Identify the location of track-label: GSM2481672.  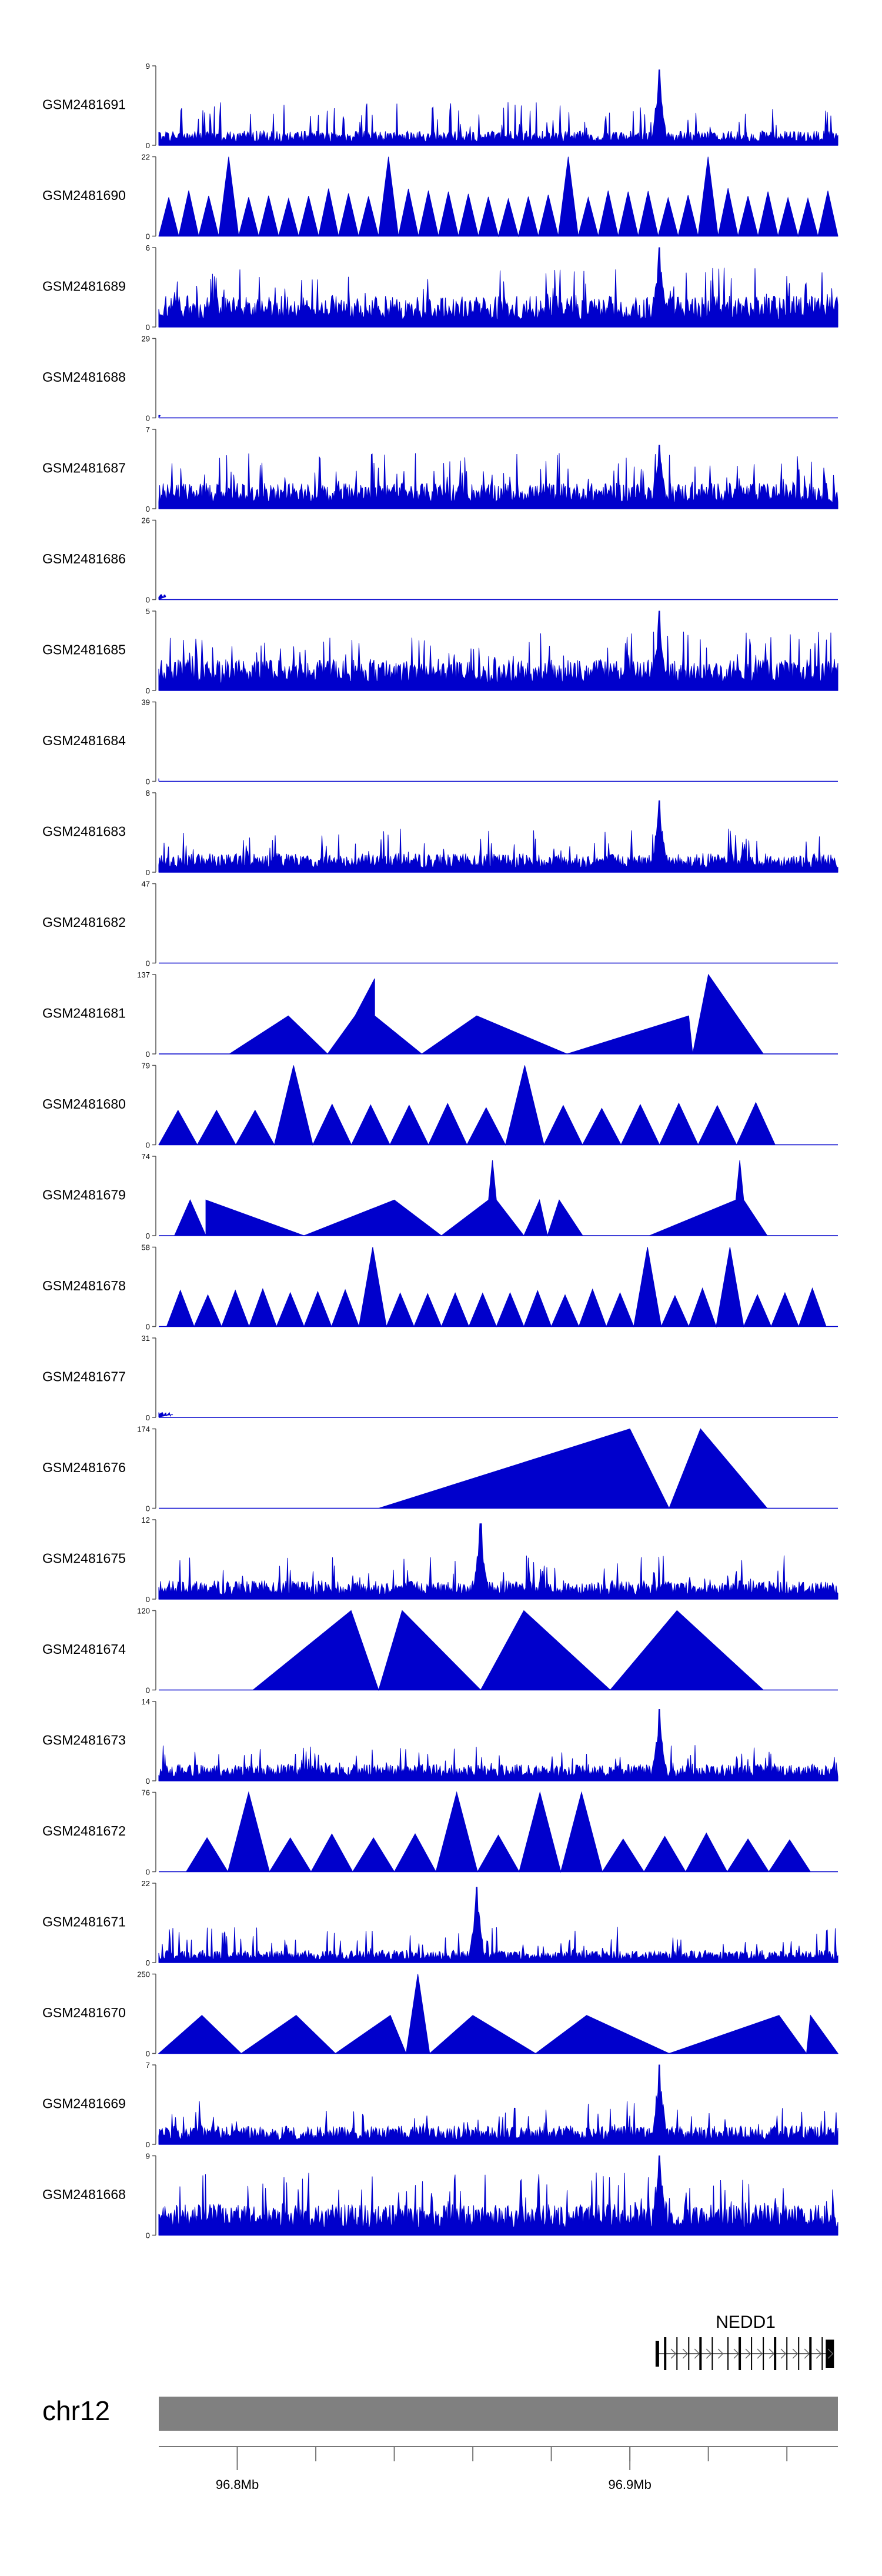
(84, 1830).